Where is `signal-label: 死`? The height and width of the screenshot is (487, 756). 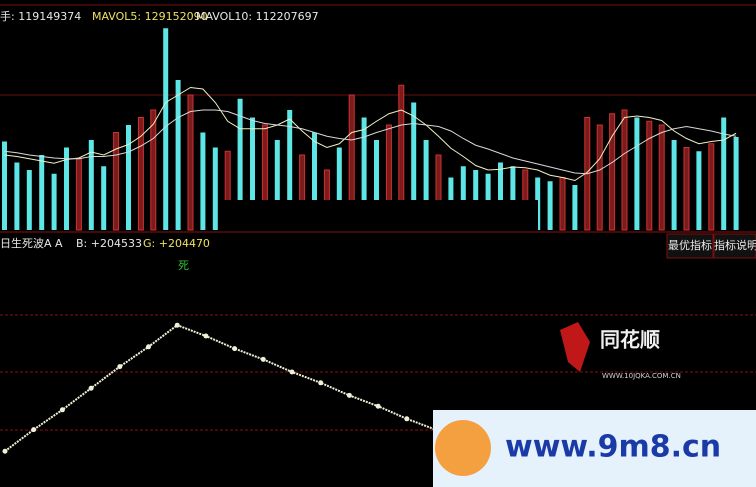 signal-label: 死 is located at coordinates (183, 265).